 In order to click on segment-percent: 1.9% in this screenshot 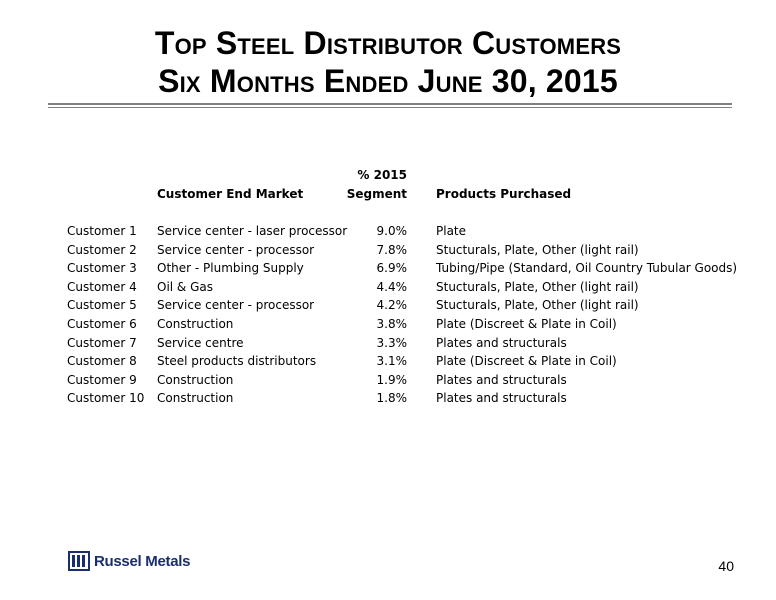, I will do `click(392, 380)`.